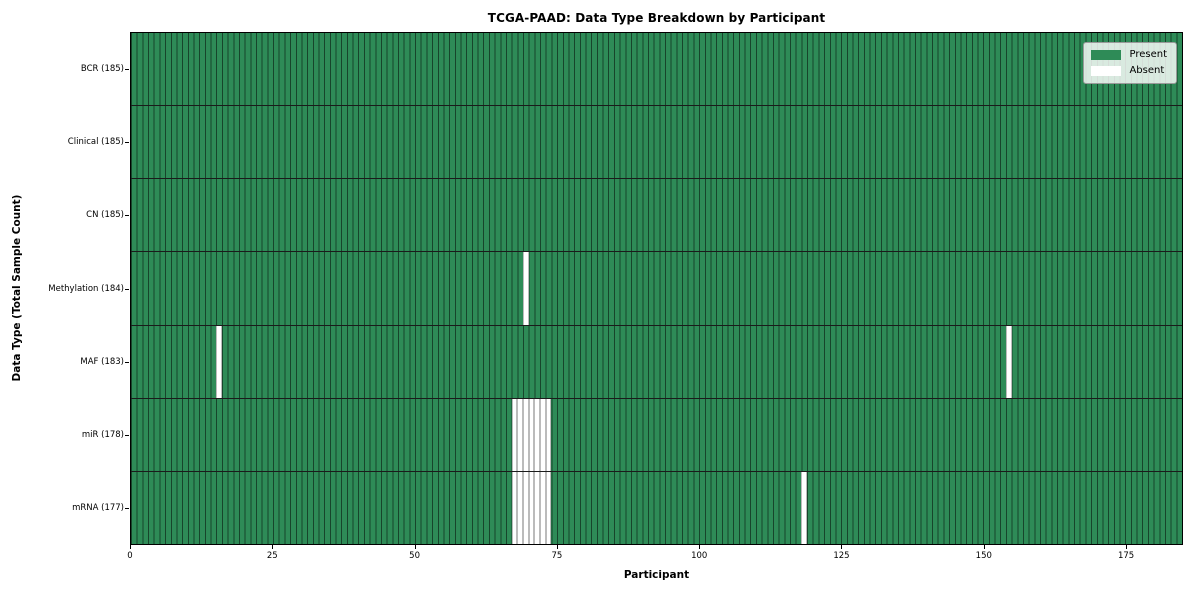 Image resolution: width=1200 pixels, height=600 pixels. I want to click on legend-entry-present: Present, so click(1129, 55).